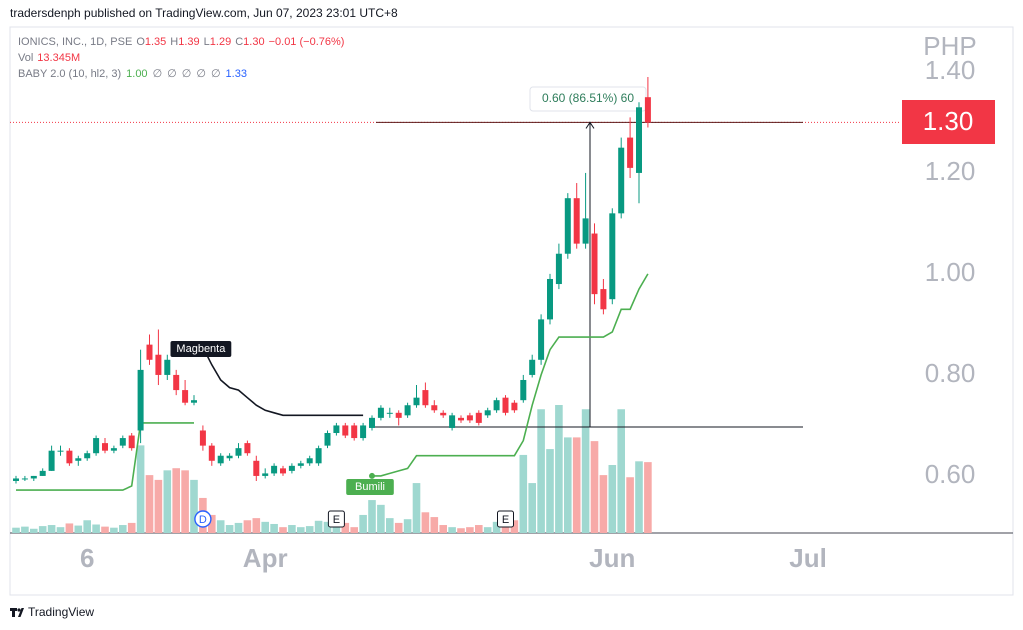 Image resolution: width=1023 pixels, height=630 pixels. What do you see at coordinates (253, 42) in the screenshot?
I see `ohlc-value: 1.30` at bounding box center [253, 42].